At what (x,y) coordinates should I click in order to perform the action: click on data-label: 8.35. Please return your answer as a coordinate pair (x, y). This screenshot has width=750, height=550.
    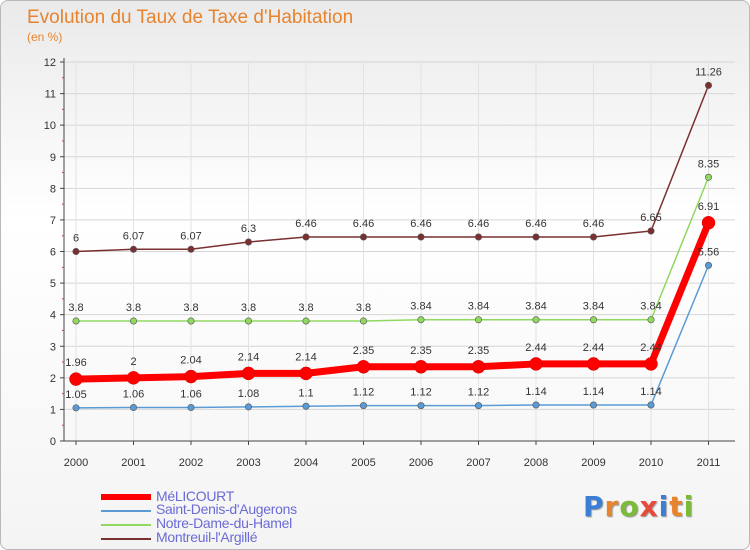
    Looking at the image, I should click on (708, 164).